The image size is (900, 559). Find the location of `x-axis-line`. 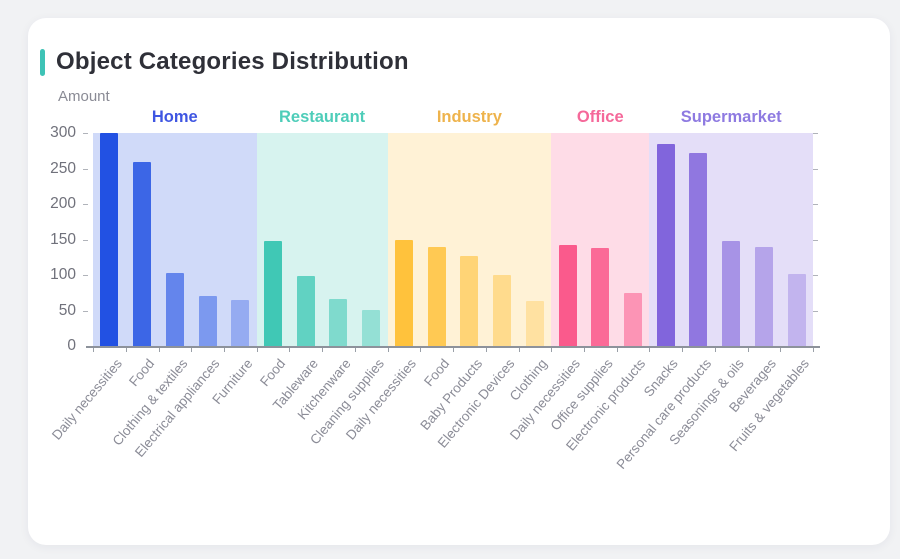

x-axis-line is located at coordinates (453, 347).